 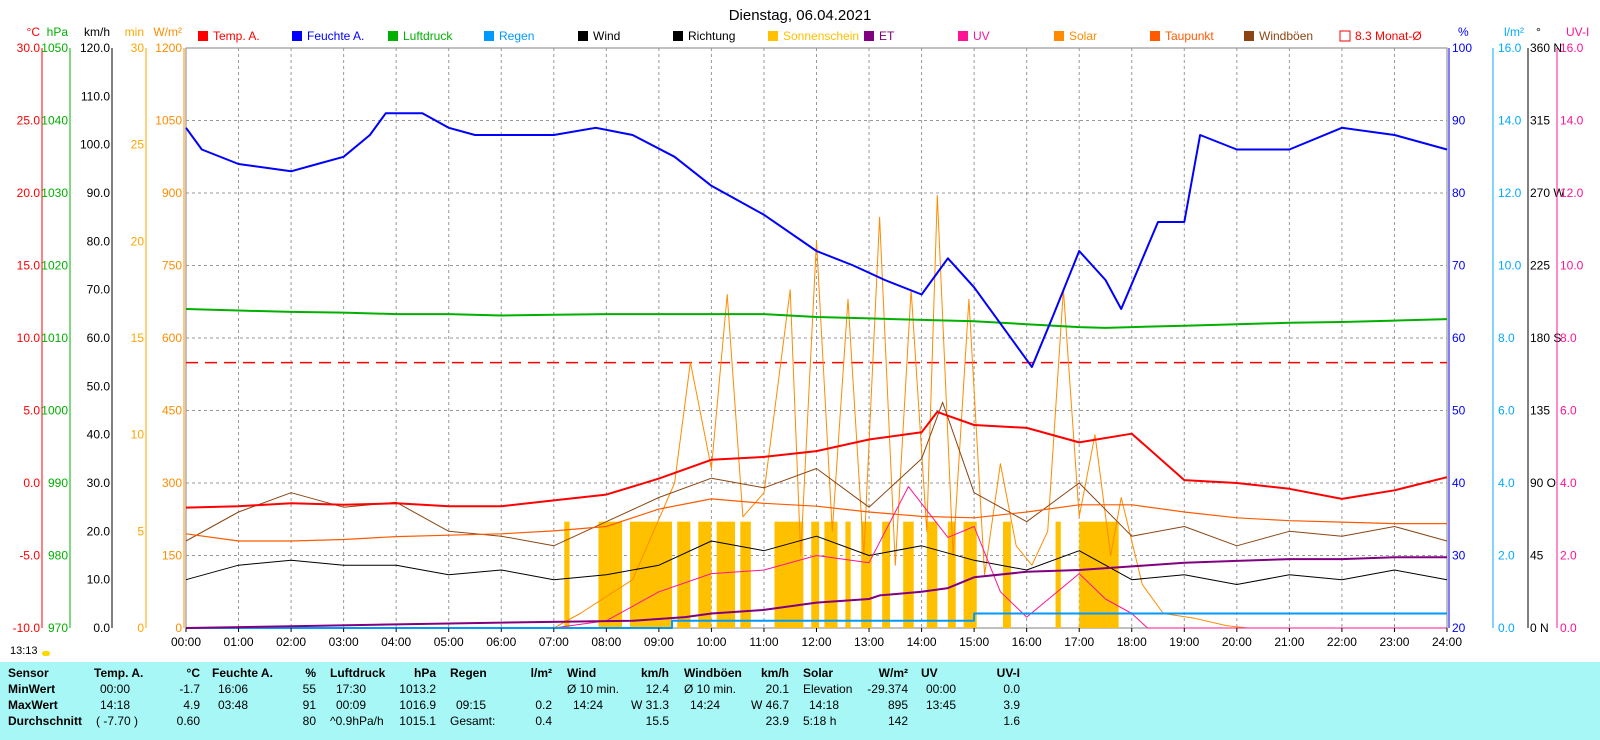 What do you see at coordinates (172, 483) in the screenshot?
I see `left-axis-tick-label: 300` at bounding box center [172, 483].